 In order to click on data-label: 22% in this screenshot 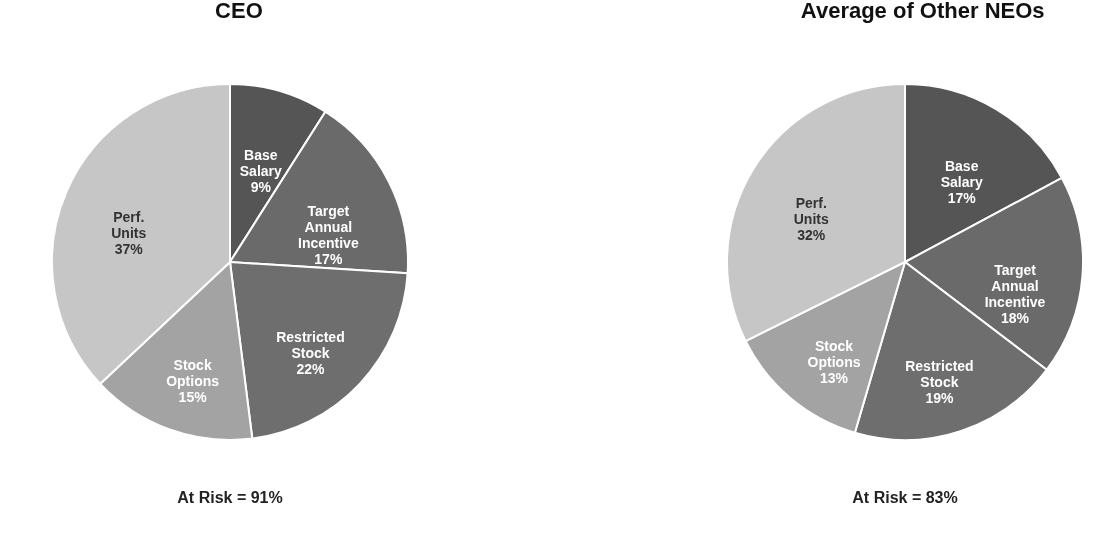, I will do `click(311, 368)`.